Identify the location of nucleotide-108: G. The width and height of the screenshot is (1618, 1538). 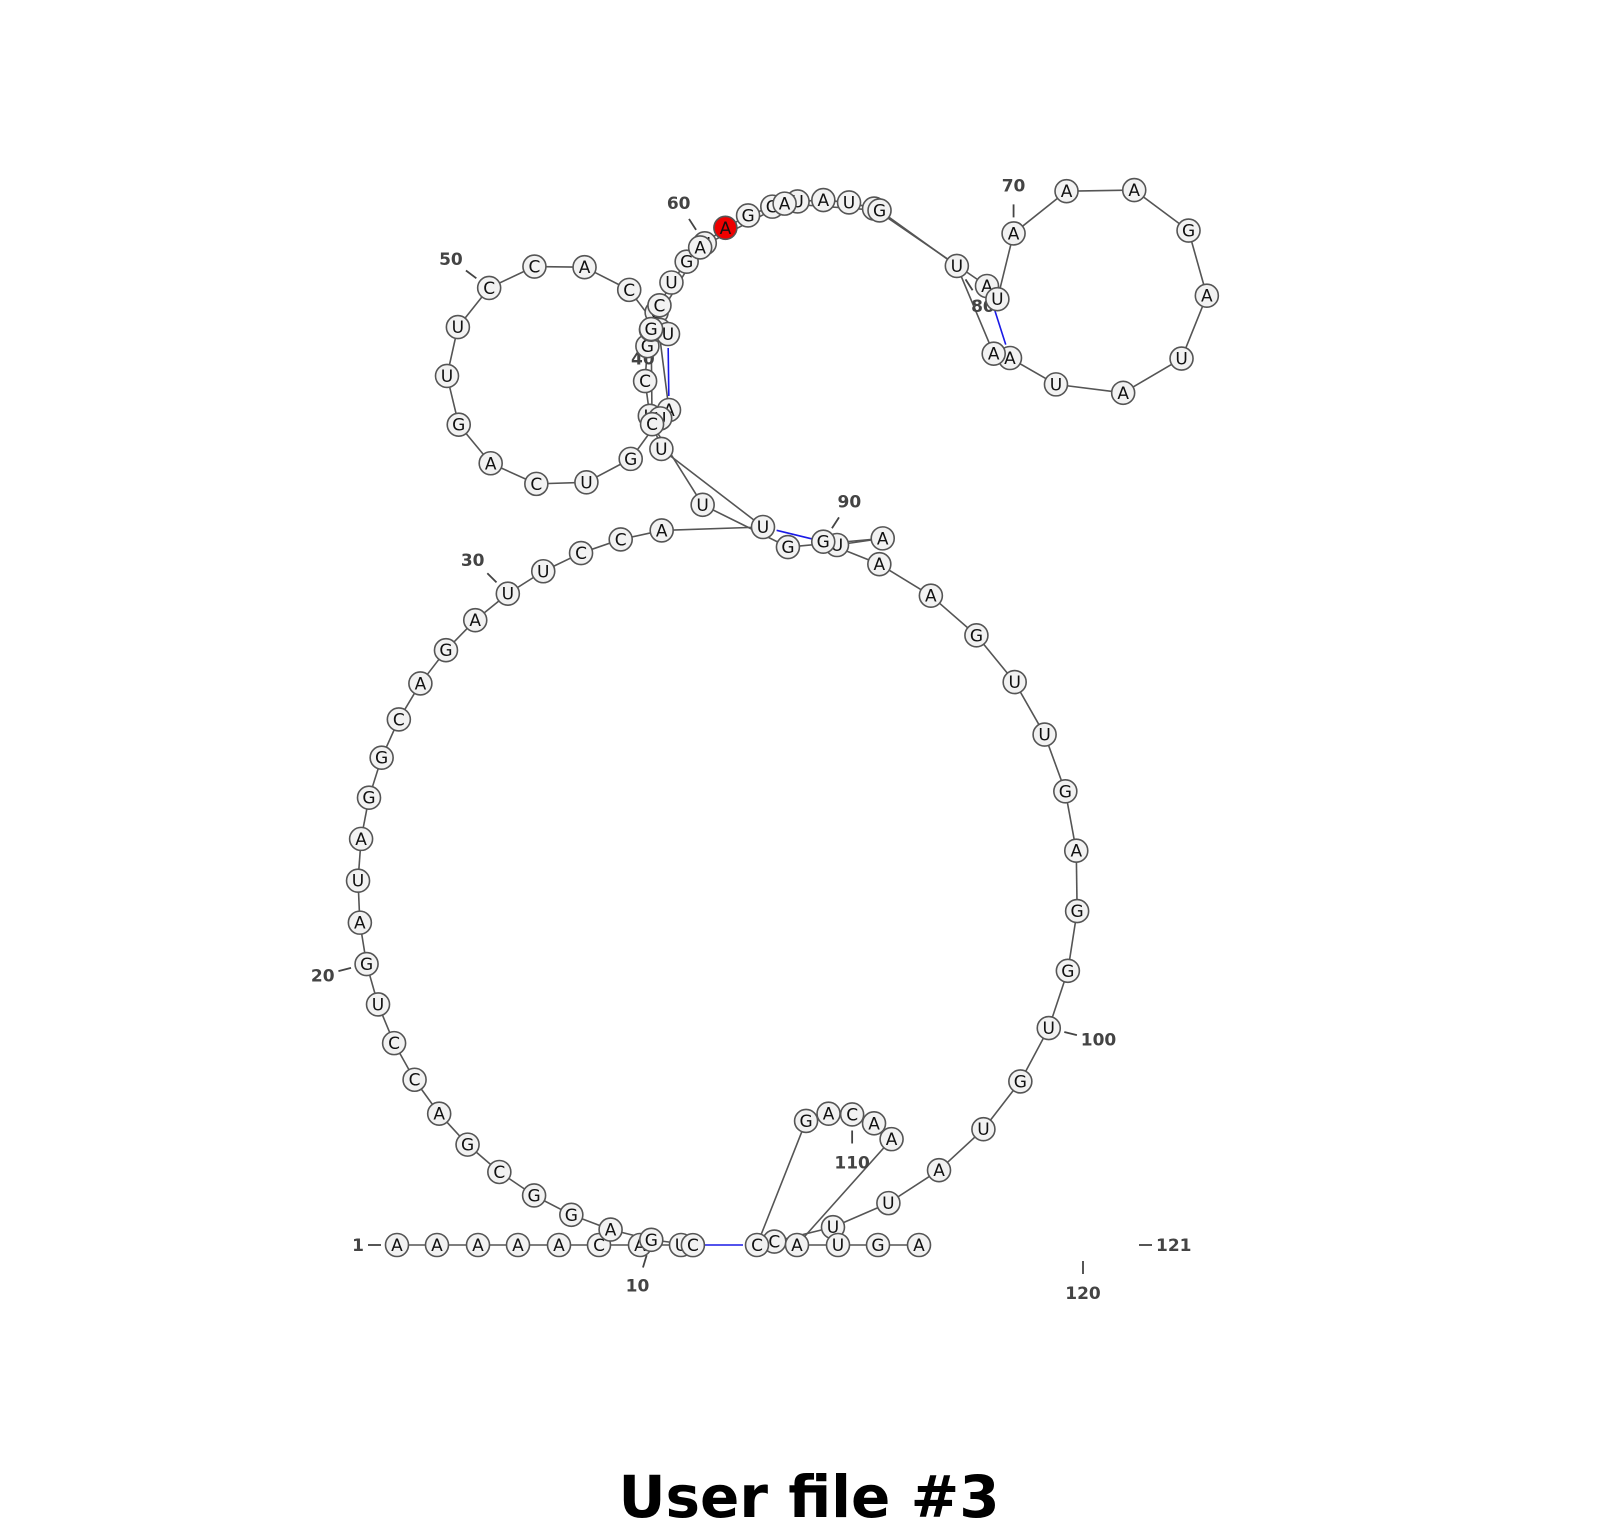
(806, 1121).